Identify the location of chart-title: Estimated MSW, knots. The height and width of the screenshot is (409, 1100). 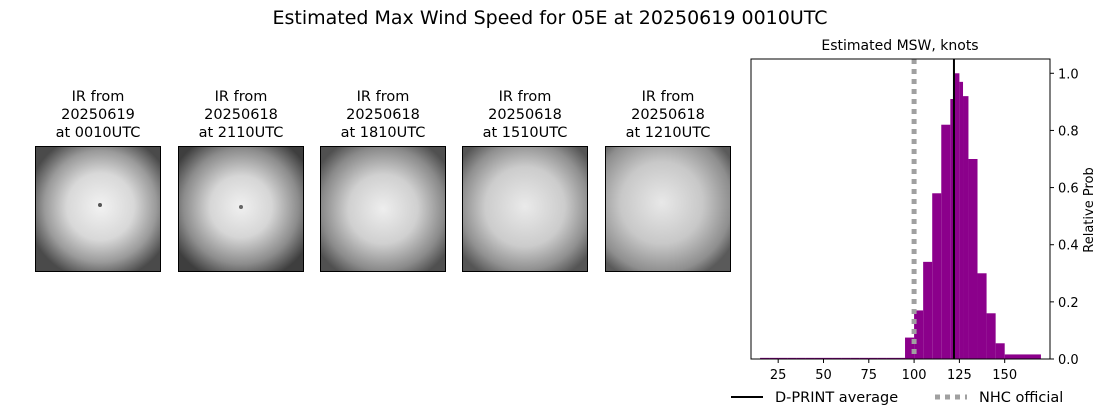
(899, 46).